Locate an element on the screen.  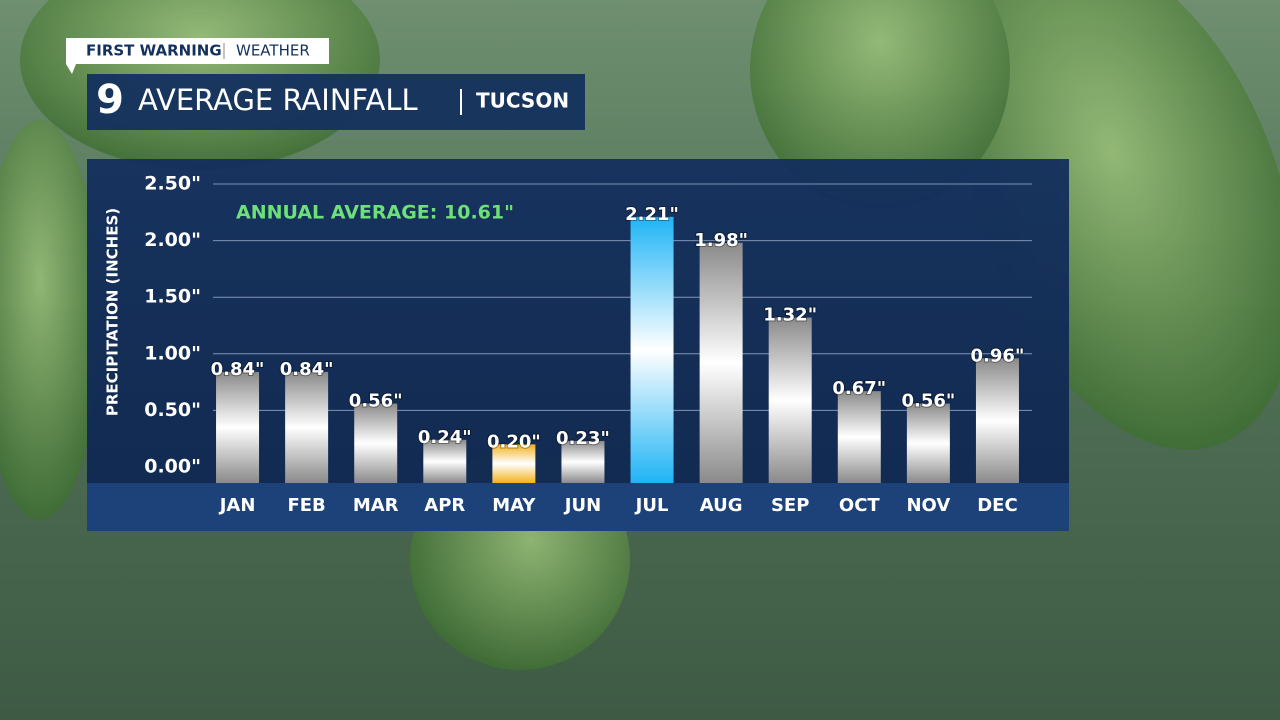
x-tick-label: JUL is located at coordinates (651, 505).